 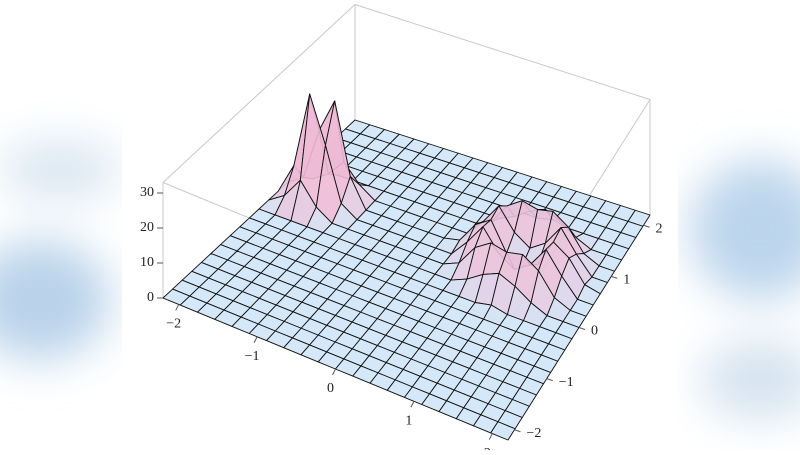 I want to click on z-tick-label: 20, so click(x=147, y=227).